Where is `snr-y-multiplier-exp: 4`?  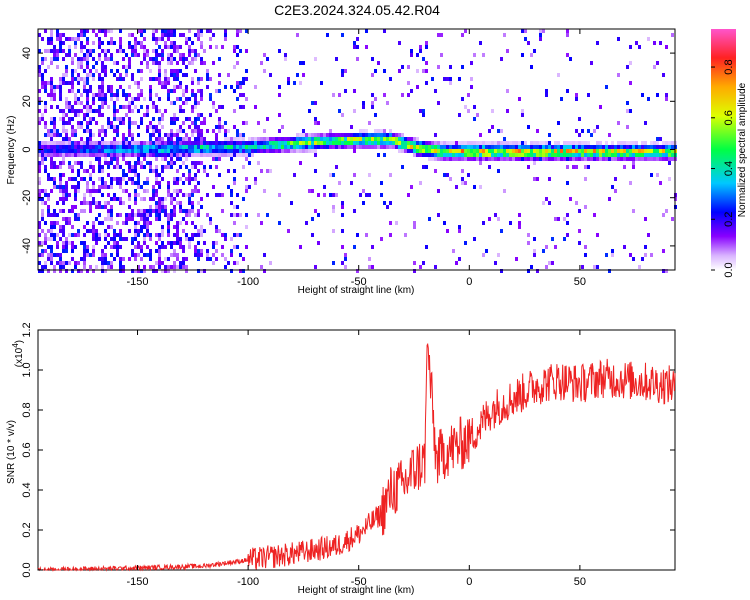 snr-y-multiplier-exp: 4 is located at coordinates (15, 345).